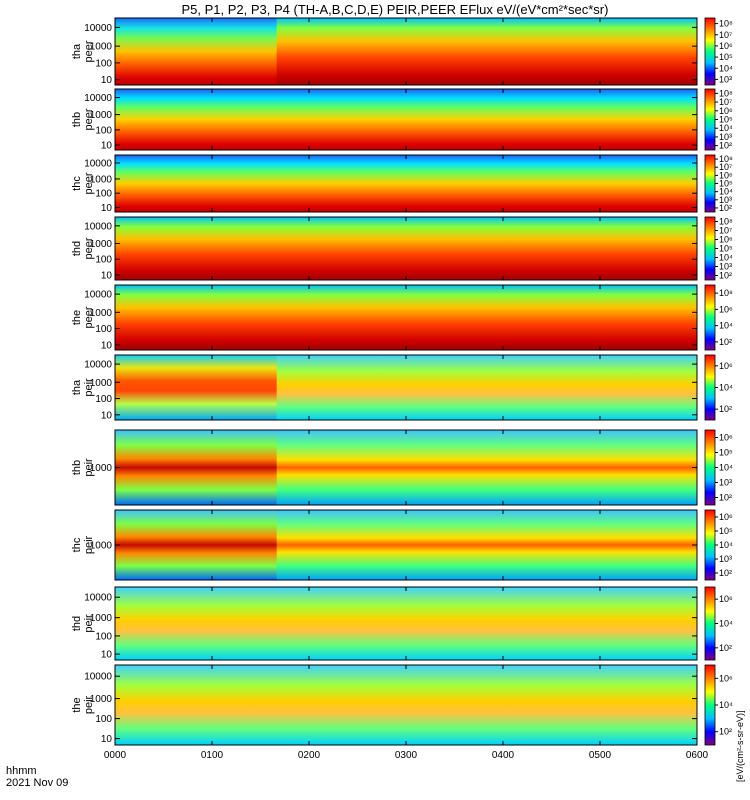 This screenshot has height=800, width=750. I want to click on panel-label-probe: tha, so click(77, 387).